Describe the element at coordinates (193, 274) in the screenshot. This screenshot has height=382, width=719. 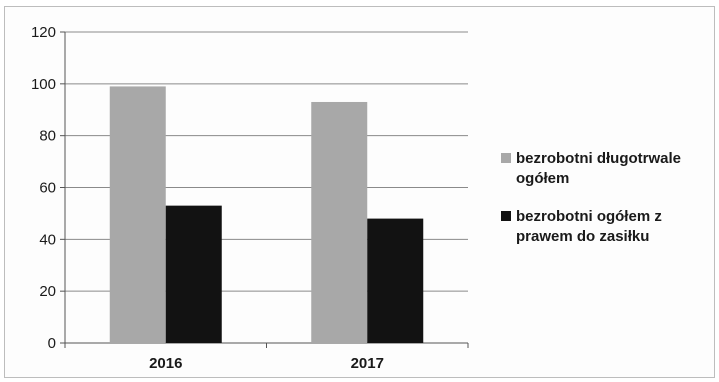
I see `bar-with-benefit-2016` at that location.